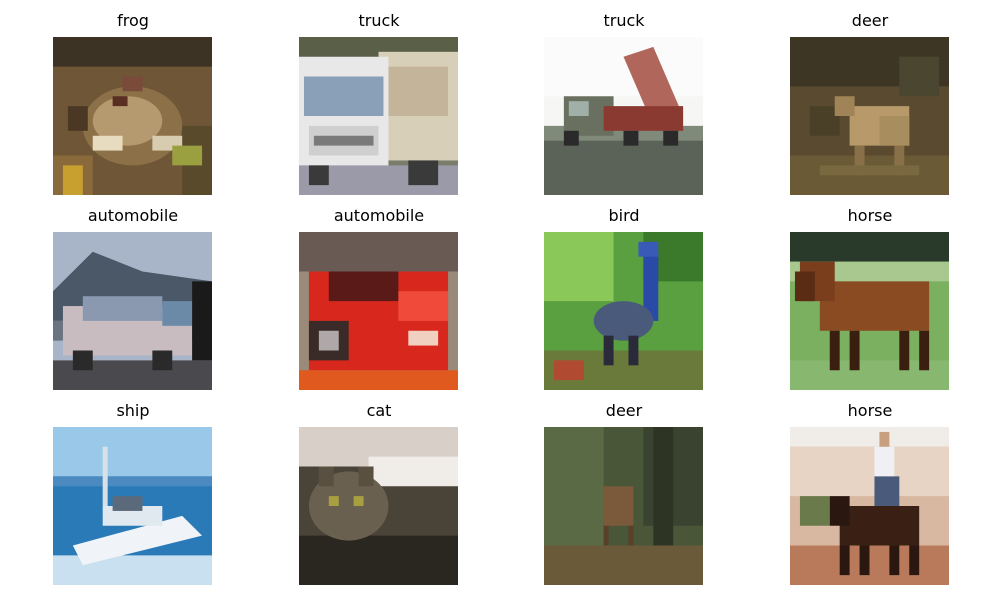  What do you see at coordinates (378, 311) in the screenshot?
I see `red-car-image` at bounding box center [378, 311].